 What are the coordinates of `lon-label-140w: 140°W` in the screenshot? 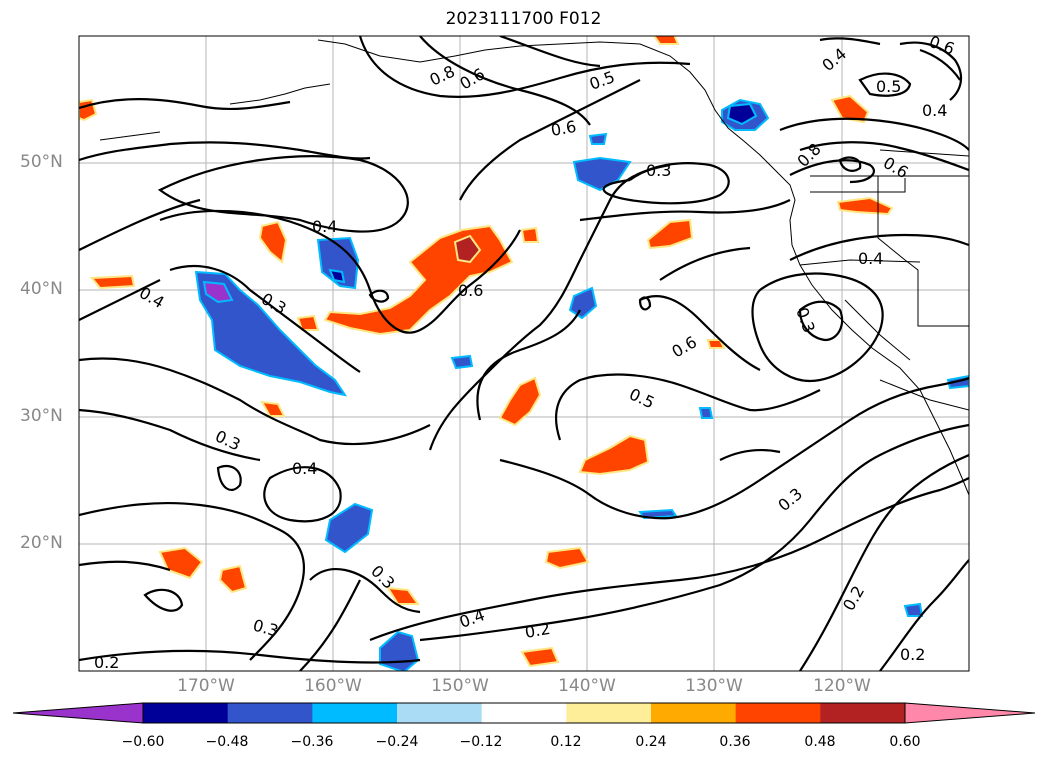 It's located at (587, 686).